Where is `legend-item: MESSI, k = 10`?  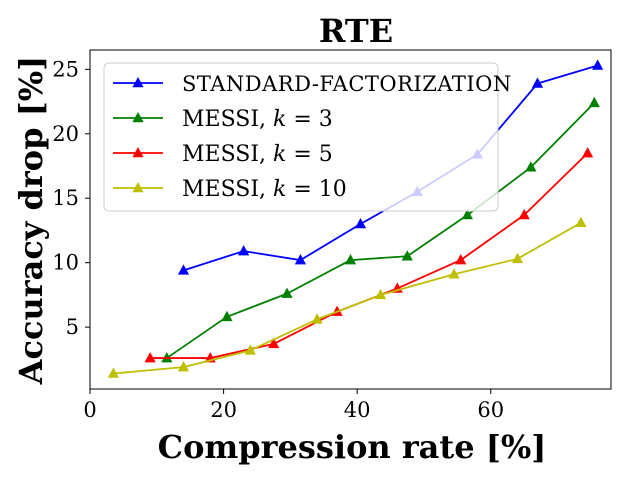
legend-item: MESSI, k = 10 is located at coordinates (230, 189).